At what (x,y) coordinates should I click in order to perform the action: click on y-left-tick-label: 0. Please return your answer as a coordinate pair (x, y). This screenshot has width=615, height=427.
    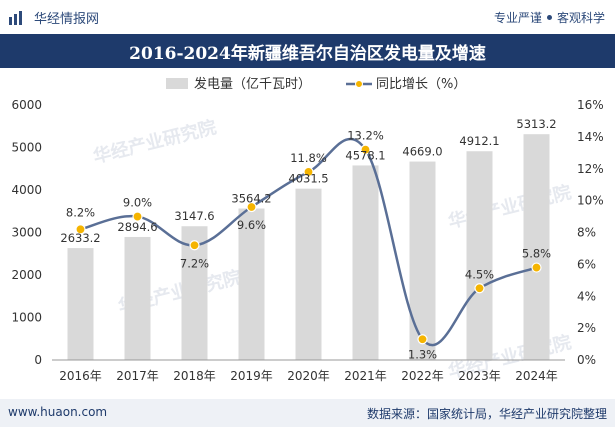
    Looking at the image, I should click on (38, 360).